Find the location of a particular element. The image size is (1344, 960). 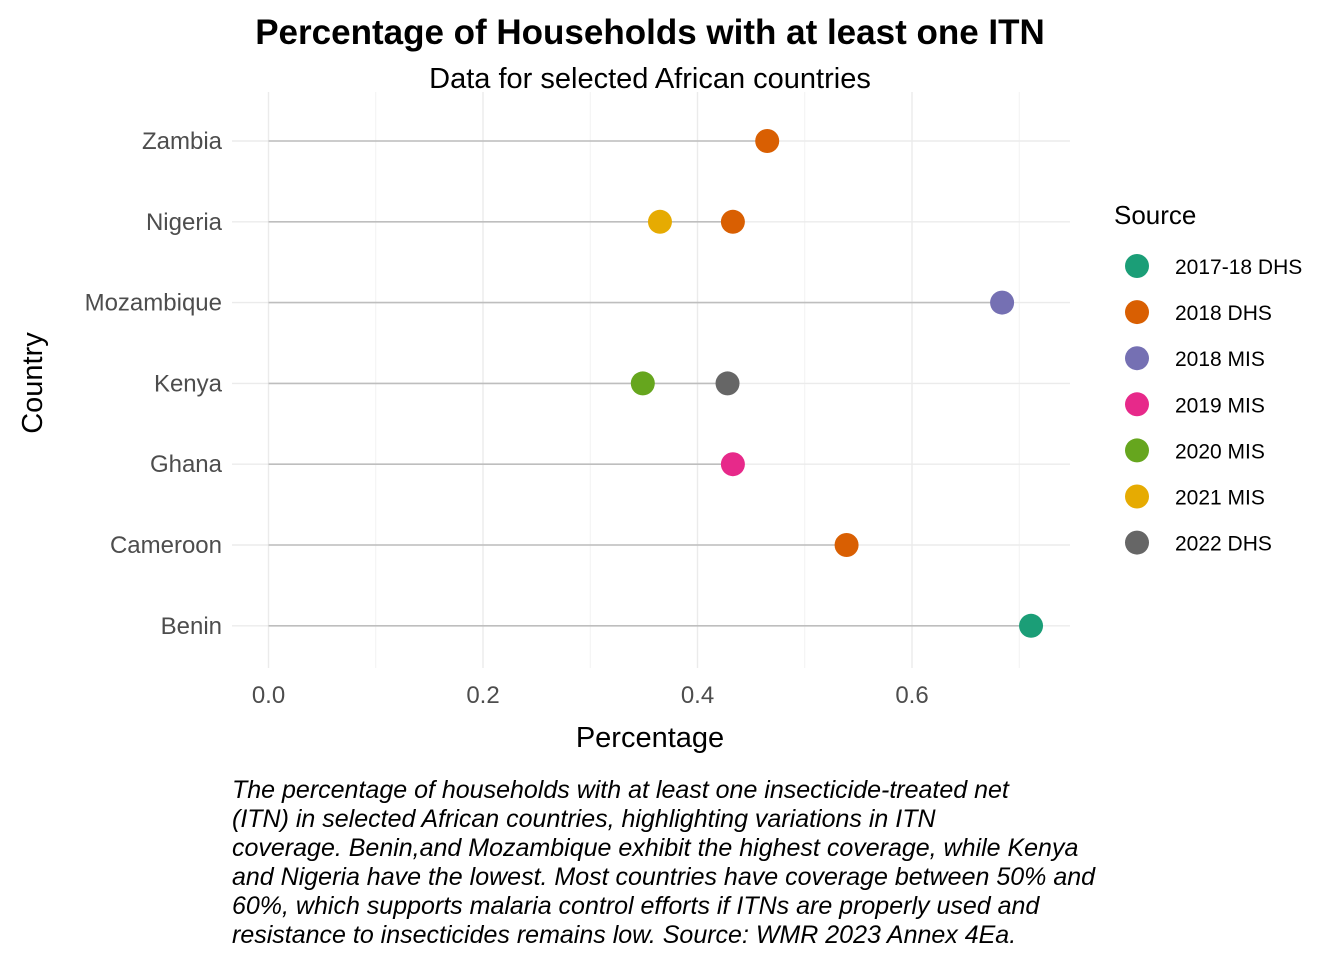

legend-item: 2018 MIS is located at coordinates (1195, 358).